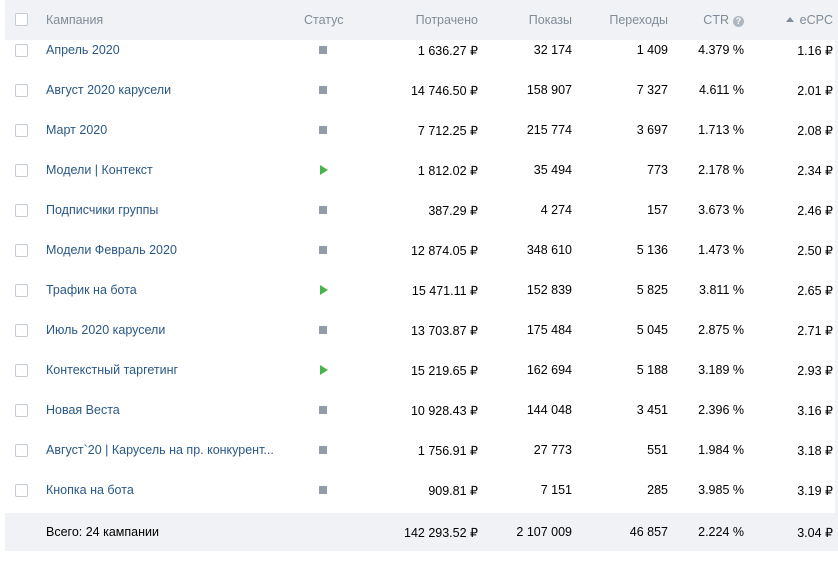 The image size is (838, 565). Describe the element at coordinates (549, 290) in the screenshot. I see `cell-views: 152 839` at that location.